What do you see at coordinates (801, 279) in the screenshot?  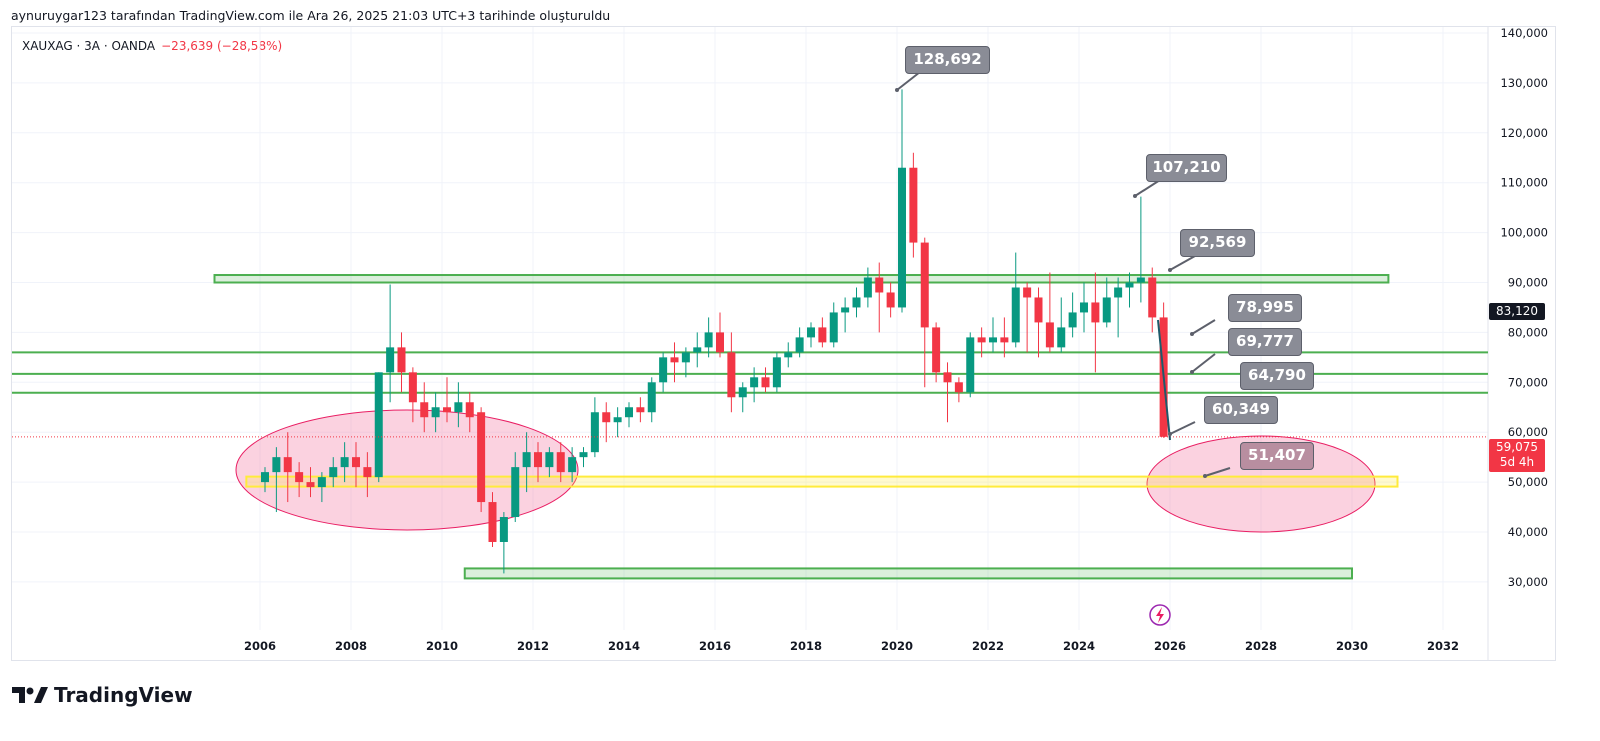 I see `green-zone` at bounding box center [801, 279].